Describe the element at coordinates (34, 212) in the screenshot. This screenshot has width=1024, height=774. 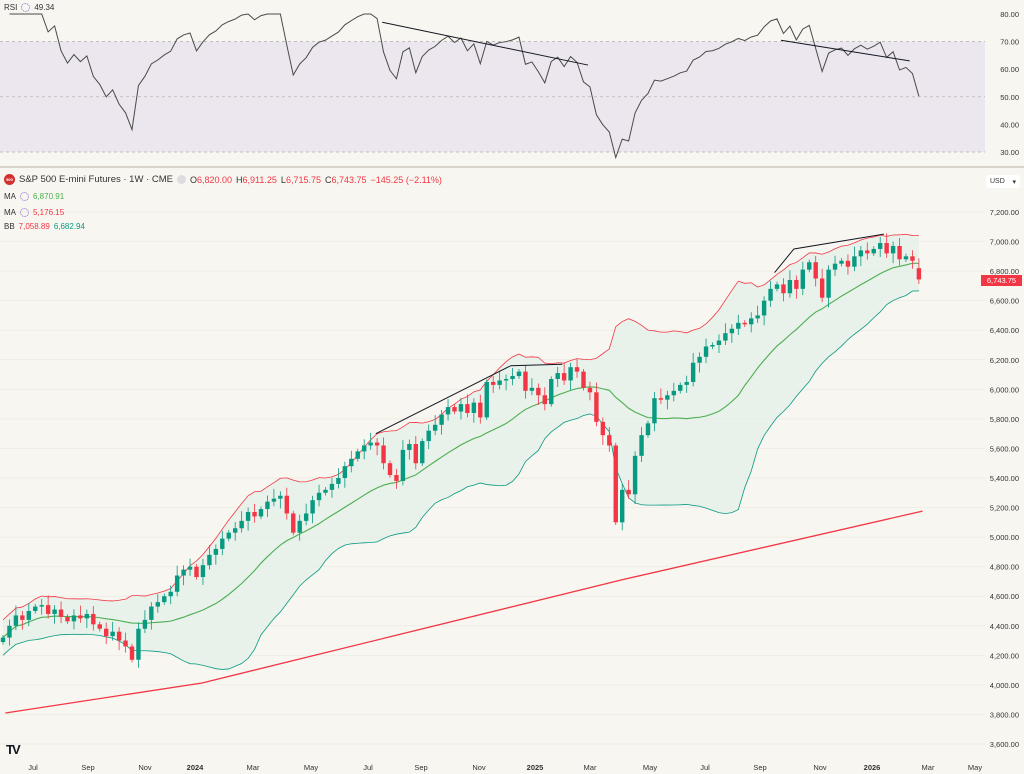
I see `ma-long-legend: MA 5,176.15` at that location.